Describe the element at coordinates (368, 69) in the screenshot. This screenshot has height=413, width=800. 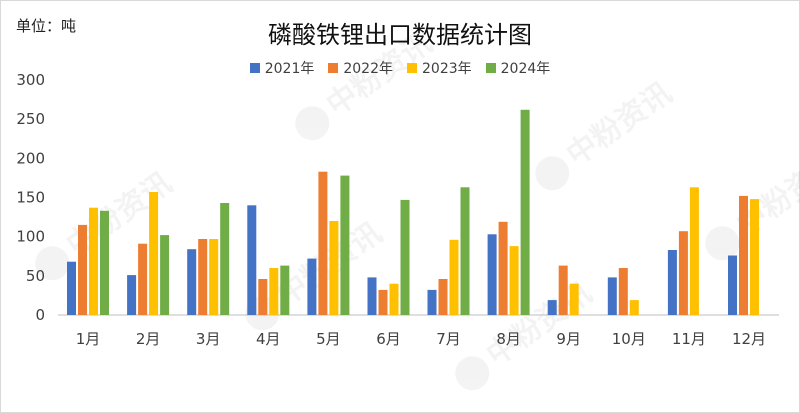
I see `legend-label: 2022年` at that location.